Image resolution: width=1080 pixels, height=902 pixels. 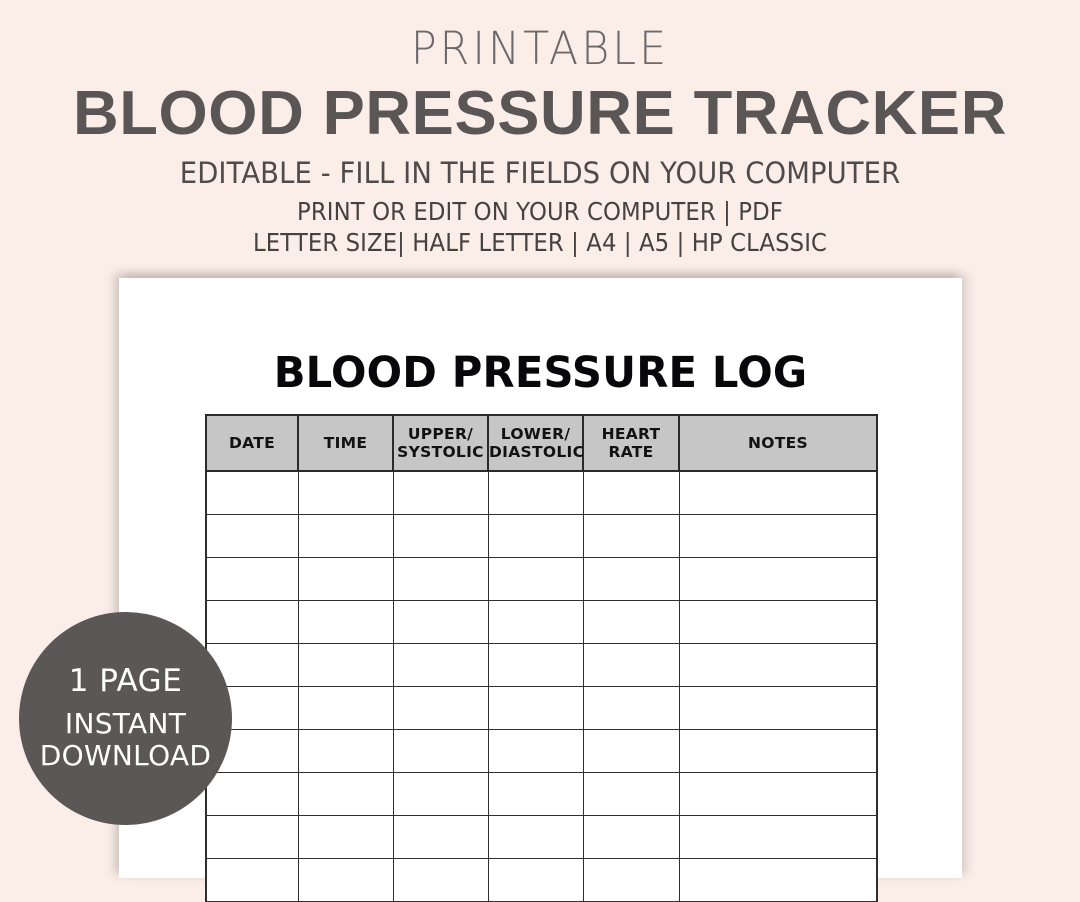 I want to click on column-header-lower-diastolic: LOWER/ DIASTOLIC, so click(x=536, y=443).